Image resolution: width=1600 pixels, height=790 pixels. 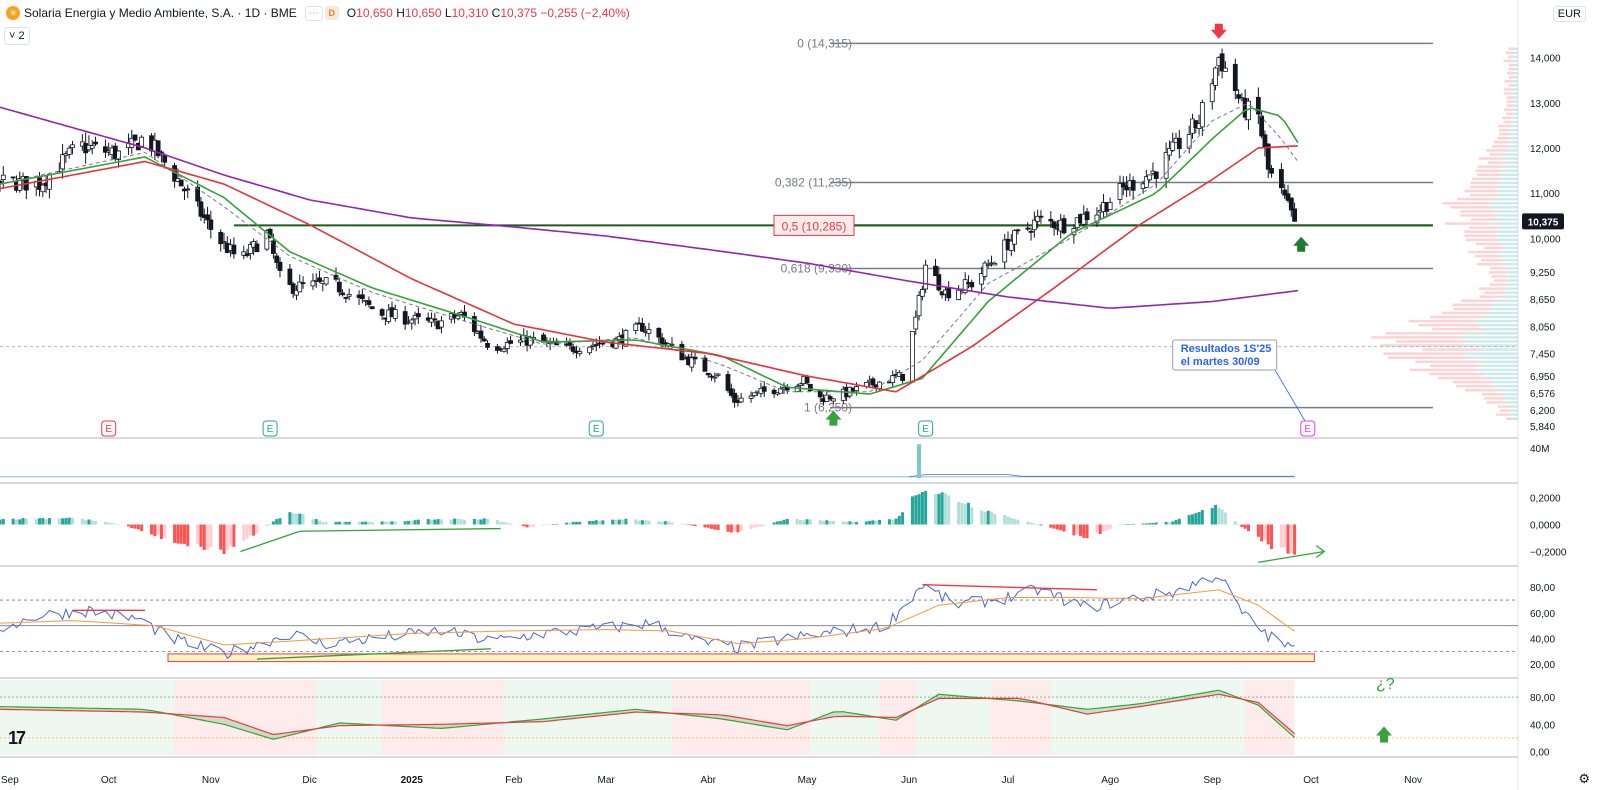 What do you see at coordinates (596, 429) in the screenshot?
I see `earnings-marker-label: E` at bounding box center [596, 429].